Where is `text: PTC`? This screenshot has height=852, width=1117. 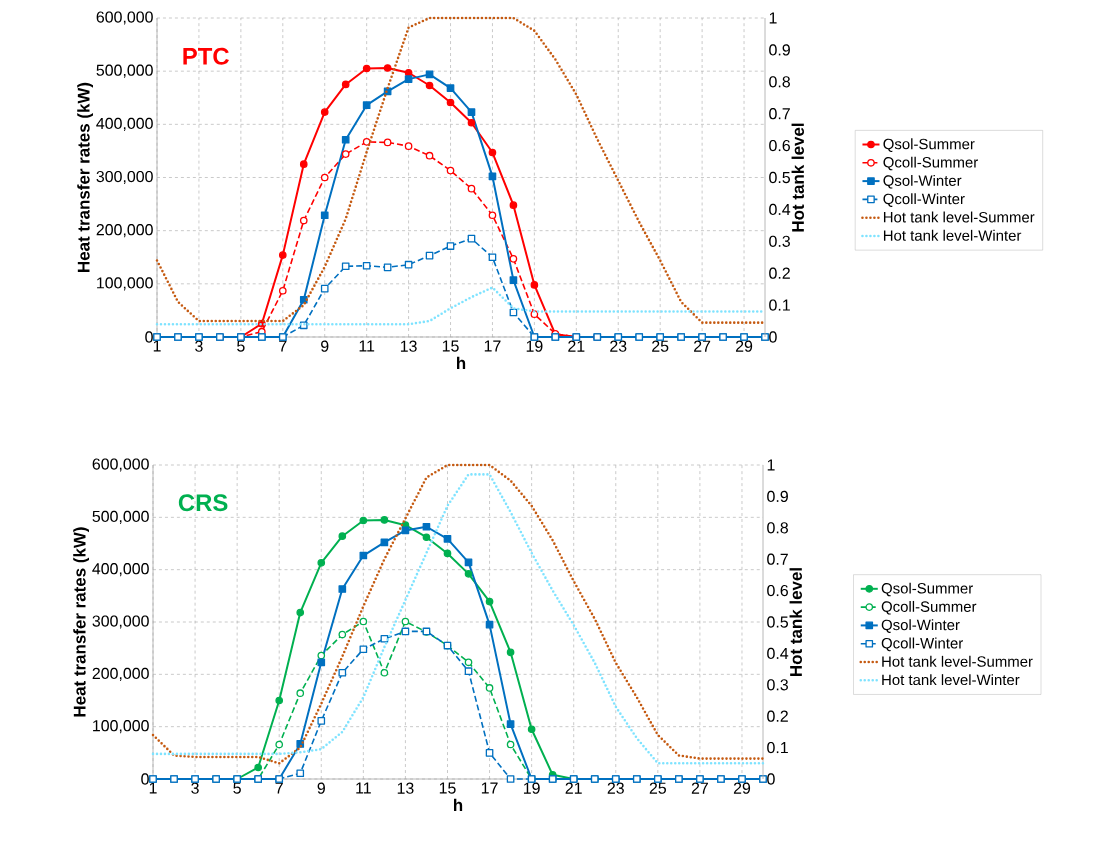
text: PTC is located at coordinates (206, 56).